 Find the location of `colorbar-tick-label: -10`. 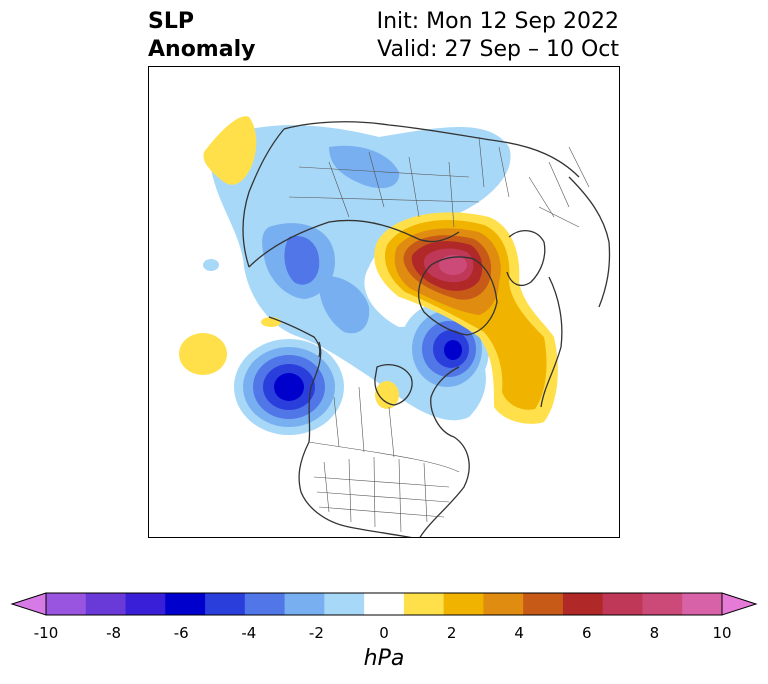

colorbar-tick-label: -10 is located at coordinates (46, 633).